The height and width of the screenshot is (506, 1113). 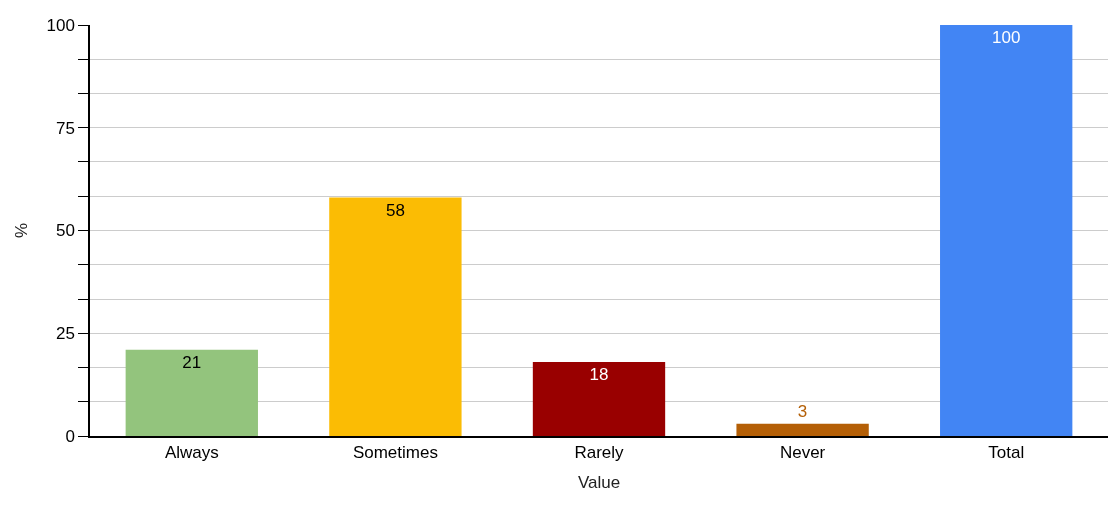 I want to click on y-tick-label: 50, so click(x=65, y=231).